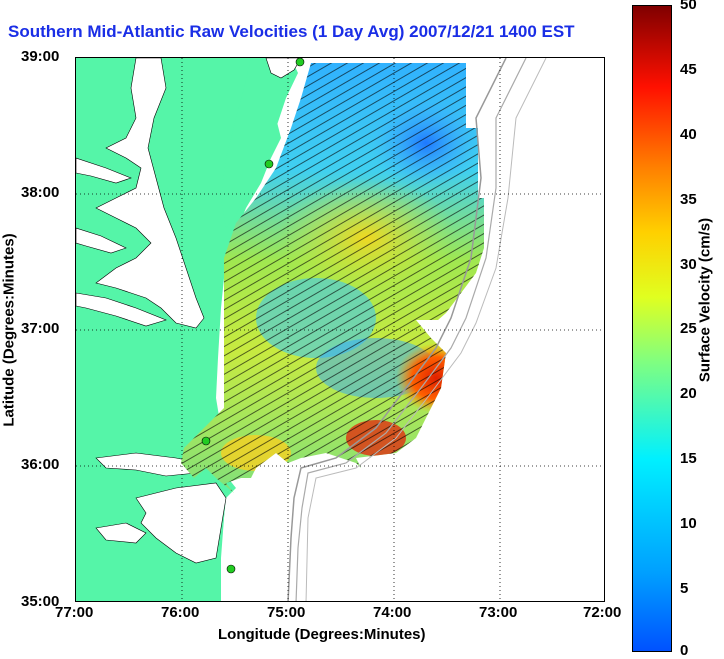 This screenshot has height=659, width=724. I want to click on colorbar-tick-35: 35, so click(688, 199).